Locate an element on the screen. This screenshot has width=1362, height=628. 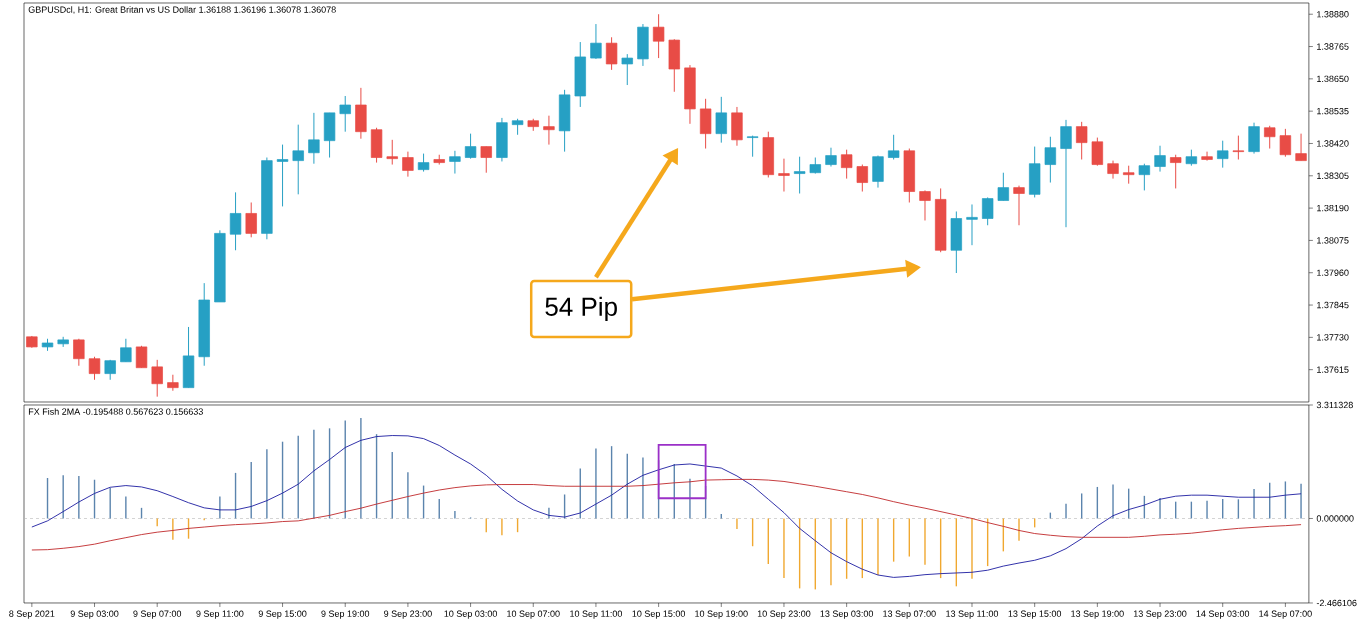
chart-title: GBPUSDcl, H1: Great Britan vs US Dollar 1.36188 1.36196 1.36078 1.36078 is located at coordinates (182, 10).